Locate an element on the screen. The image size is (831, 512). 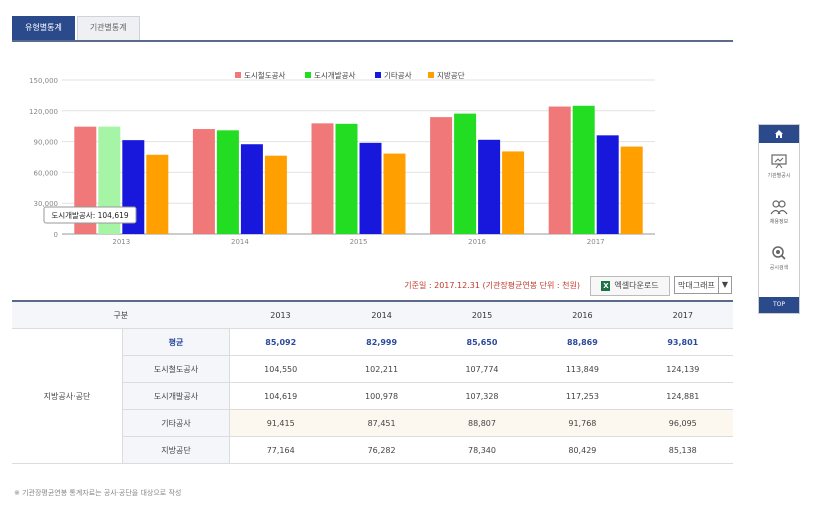
x-tick-label: 2015 is located at coordinates (359, 242).